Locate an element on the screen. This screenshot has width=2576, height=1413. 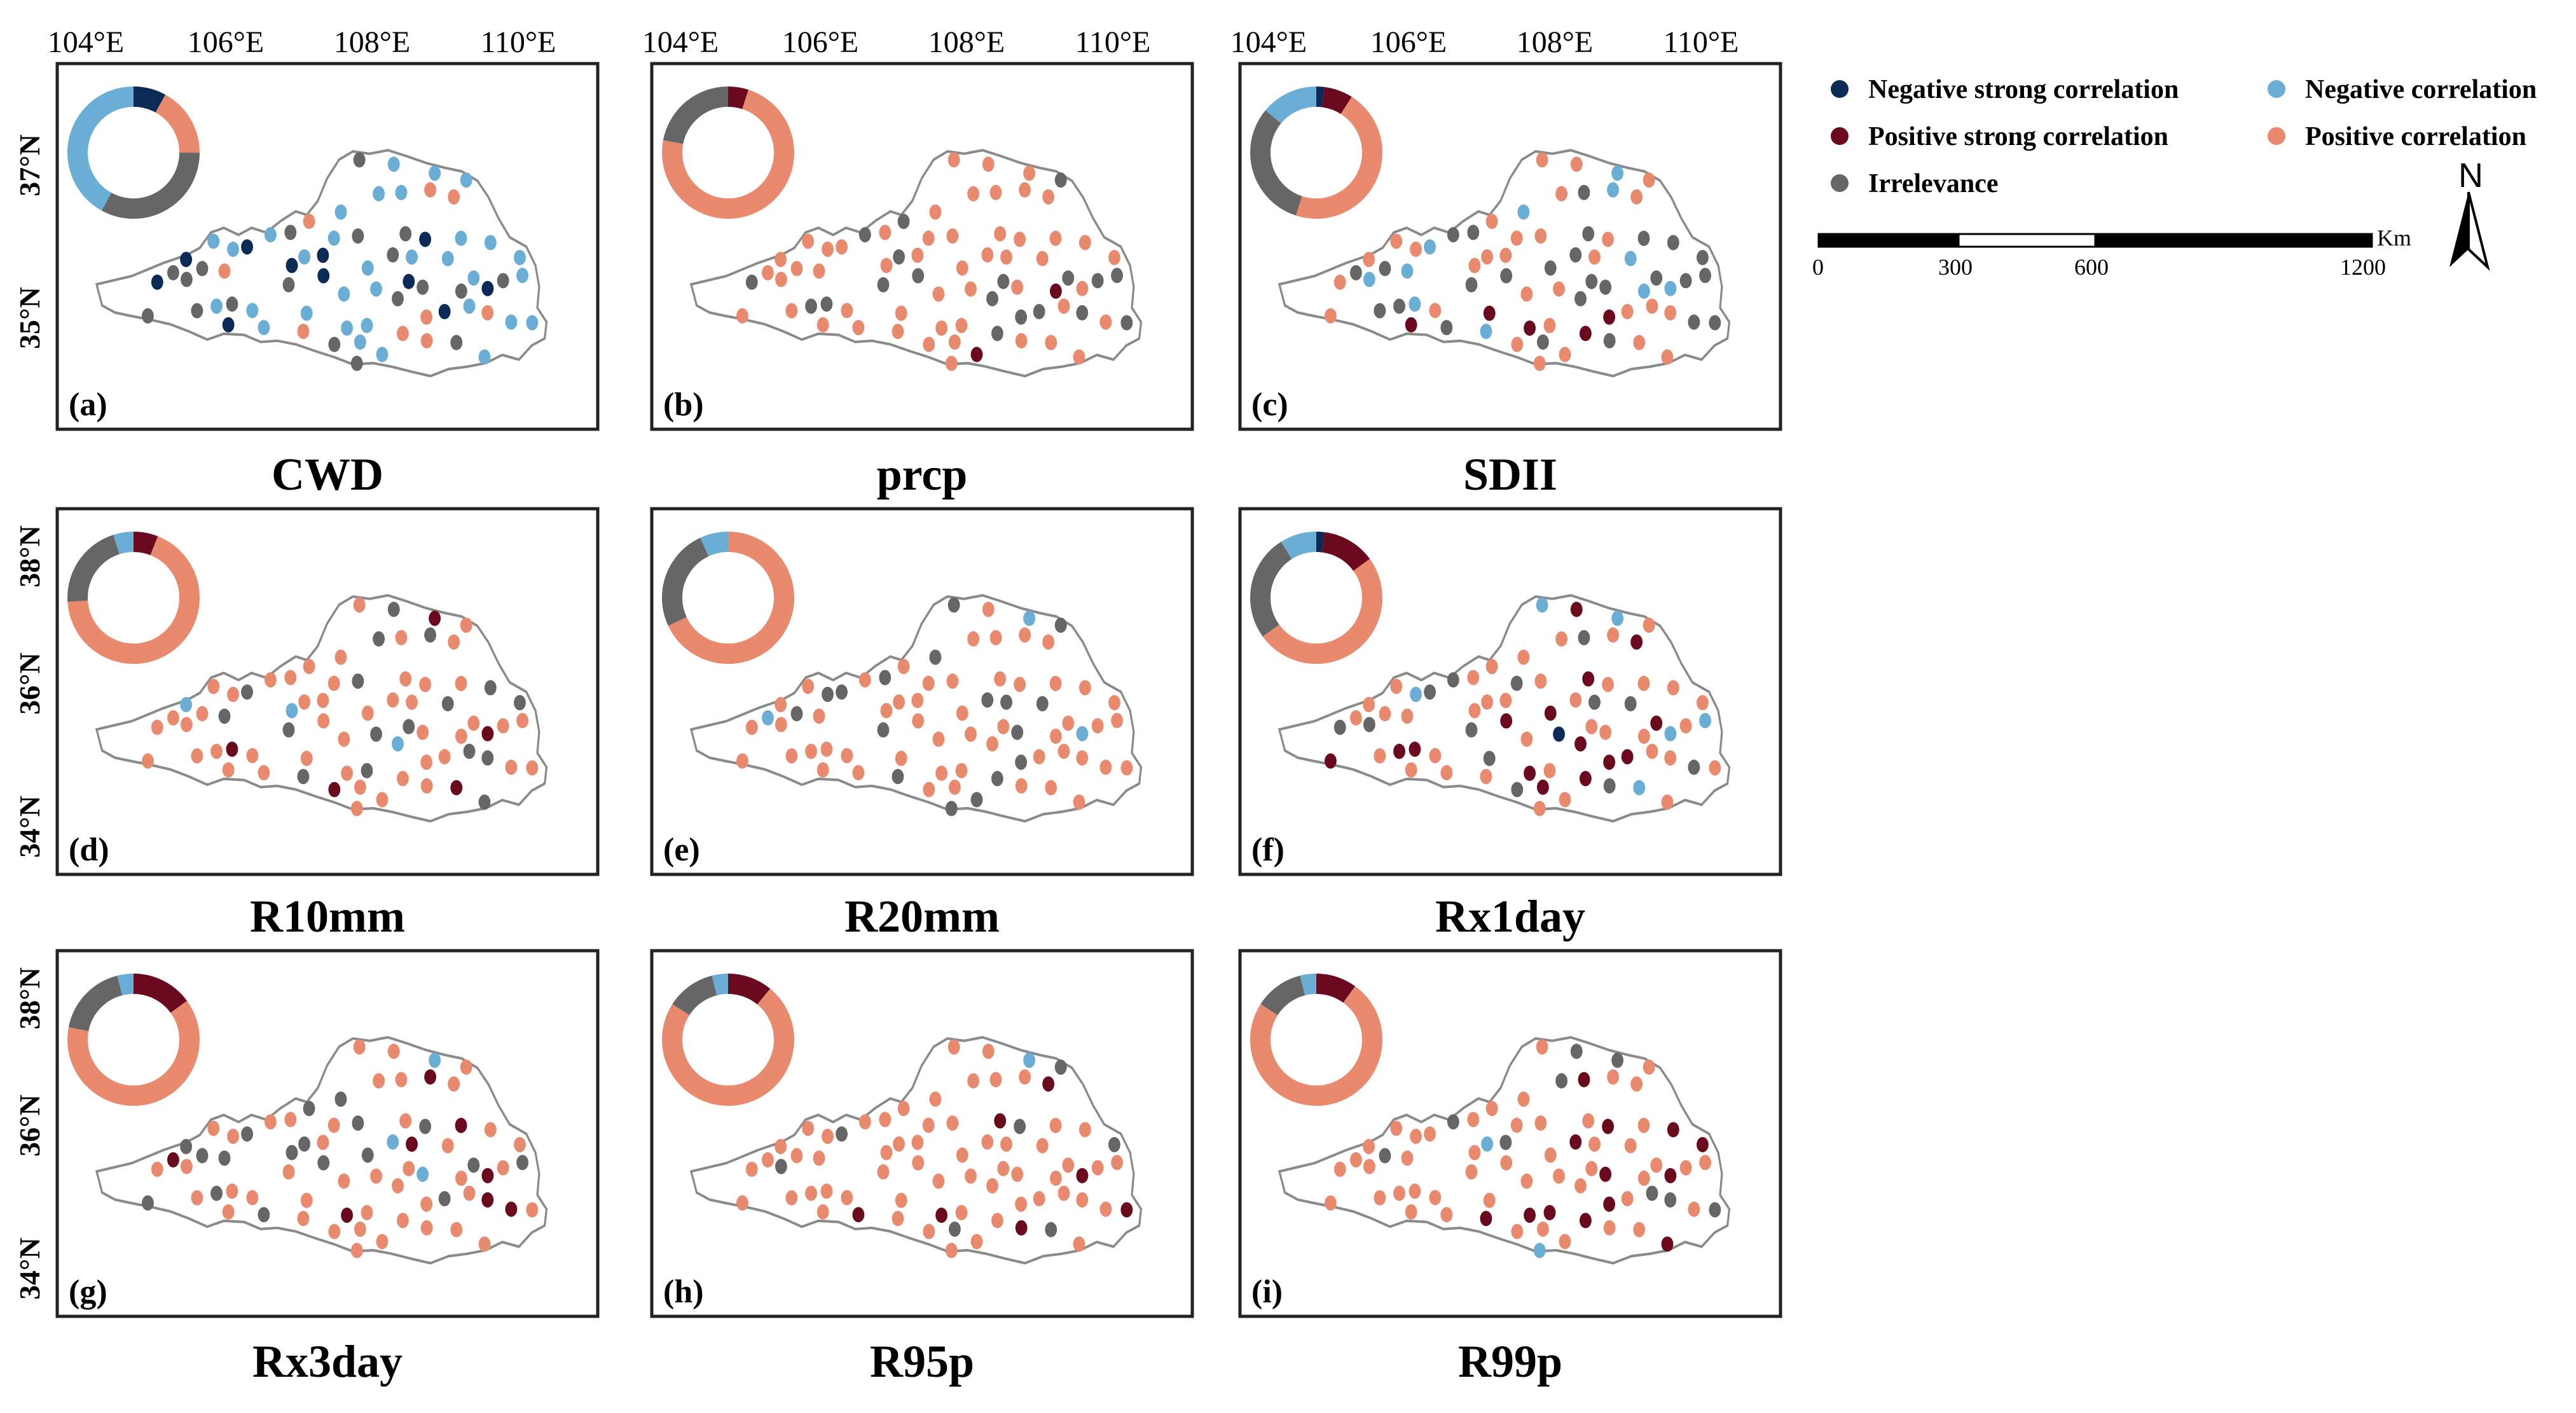
panel-letter: (i) is located at coordinates (1267, 1292).